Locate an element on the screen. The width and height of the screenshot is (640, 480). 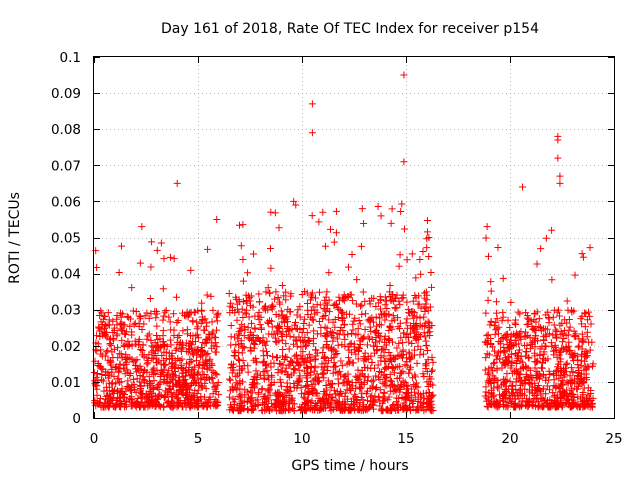
y-tick-label: 0.08 is located at coordinates (66, 130).